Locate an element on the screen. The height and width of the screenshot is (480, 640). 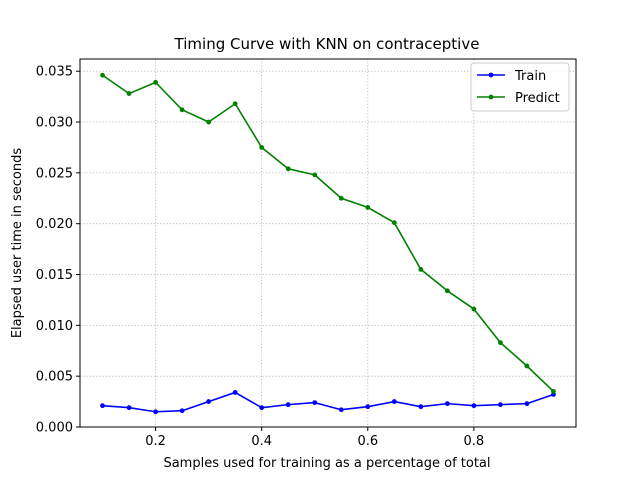
legend-label-predict: Predict is located at coordinates (537, 98).